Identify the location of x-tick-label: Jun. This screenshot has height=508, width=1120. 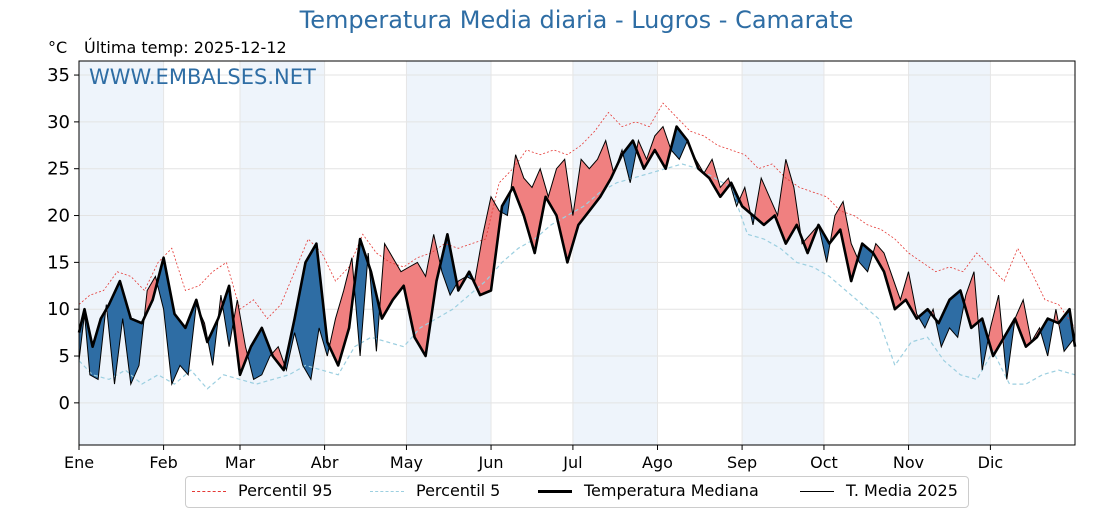
(491, 462).